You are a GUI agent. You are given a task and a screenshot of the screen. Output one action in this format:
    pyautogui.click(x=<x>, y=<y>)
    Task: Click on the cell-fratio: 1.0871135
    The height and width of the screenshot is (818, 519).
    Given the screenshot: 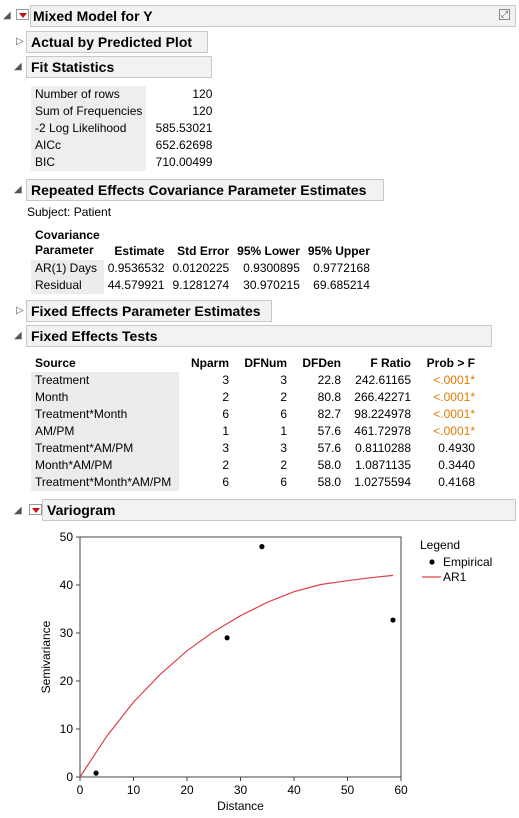 What is the action you would take?
    pyautogui.click(x=383, y=465)
    